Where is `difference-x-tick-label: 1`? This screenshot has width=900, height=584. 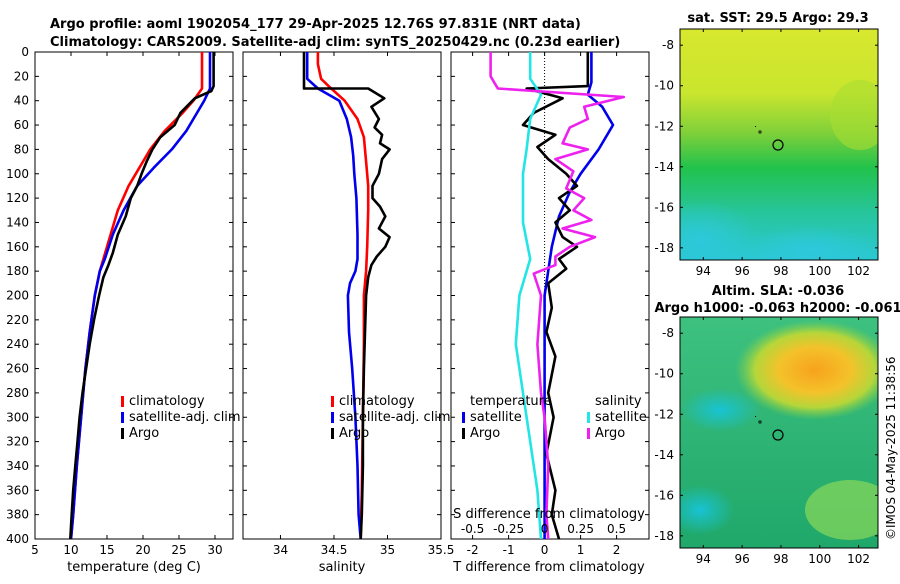 difference-x-tick-label: 1 is located at coordinates (581, 550).